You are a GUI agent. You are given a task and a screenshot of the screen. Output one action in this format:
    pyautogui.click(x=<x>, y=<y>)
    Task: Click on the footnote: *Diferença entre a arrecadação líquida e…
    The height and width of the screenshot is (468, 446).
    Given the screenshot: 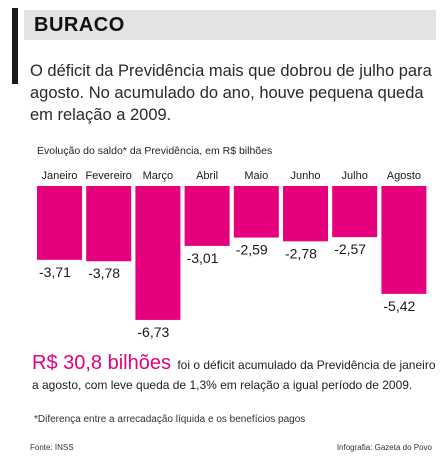 What is the action you would take?
    pyautogui.click(x=170, y=419)
    